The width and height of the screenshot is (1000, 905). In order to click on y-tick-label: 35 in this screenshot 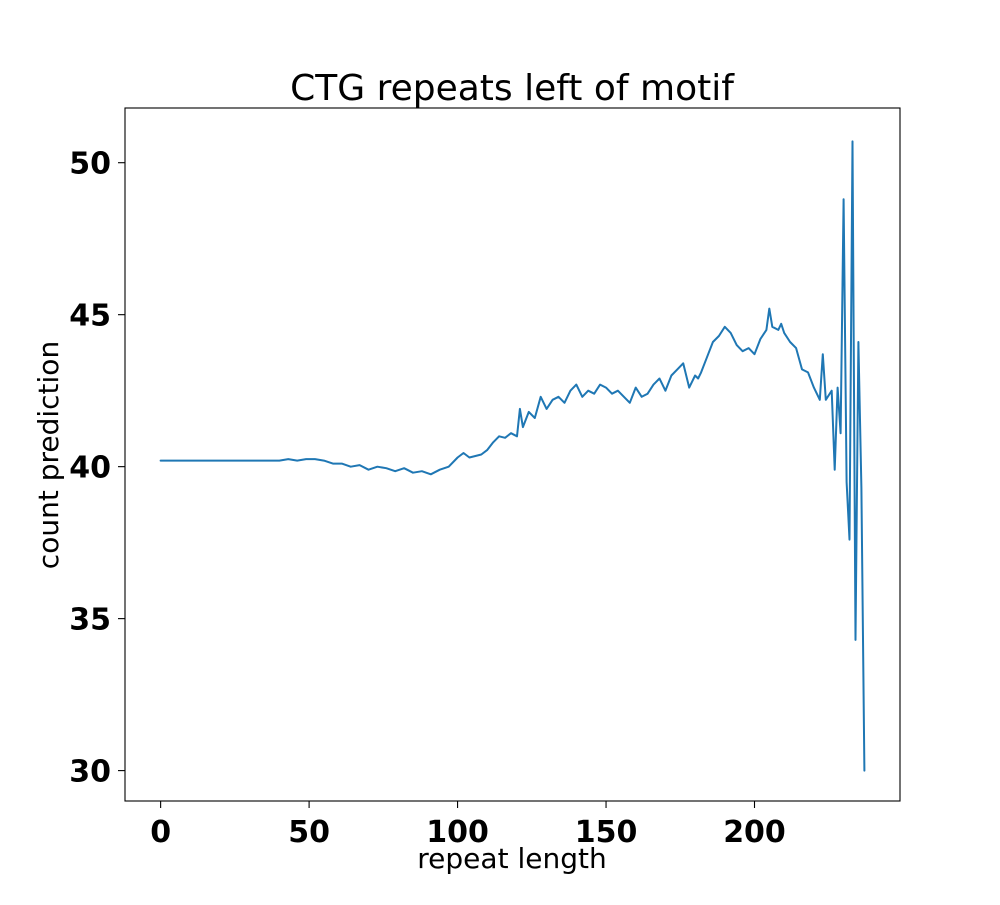, I will do `click(90, 620)`.